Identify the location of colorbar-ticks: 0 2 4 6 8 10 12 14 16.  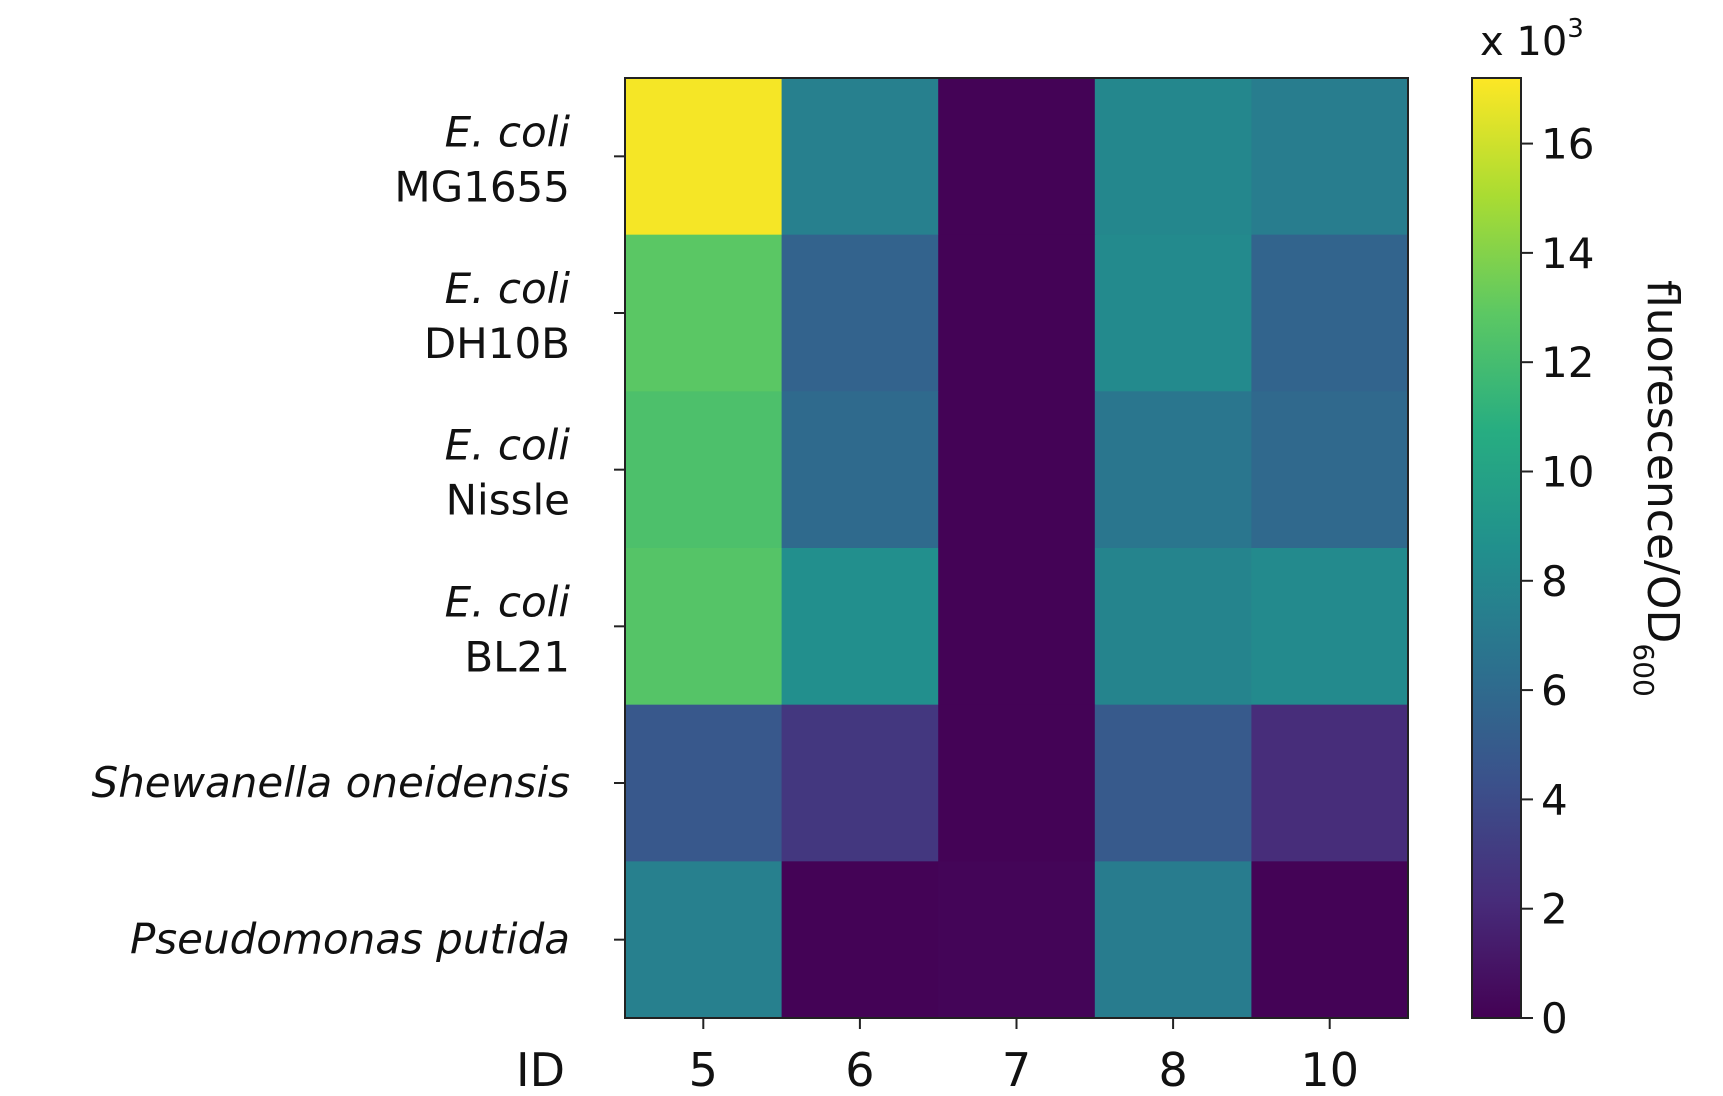
(1557, 581).